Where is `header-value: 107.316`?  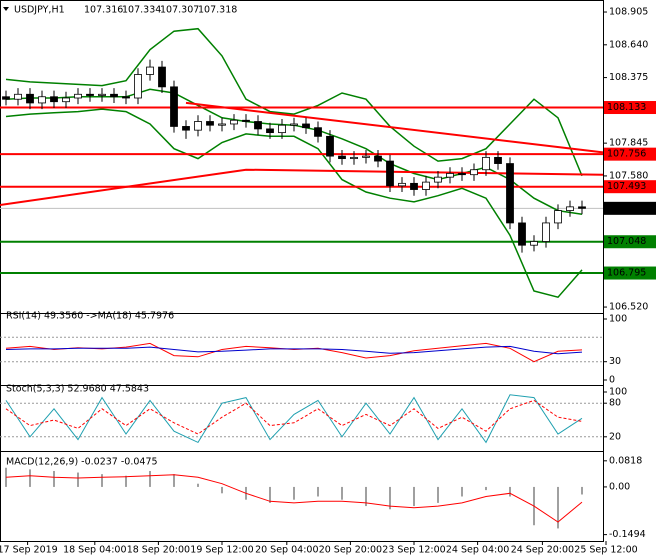 header-value: 107.316 is located at coordinates (103, 10).